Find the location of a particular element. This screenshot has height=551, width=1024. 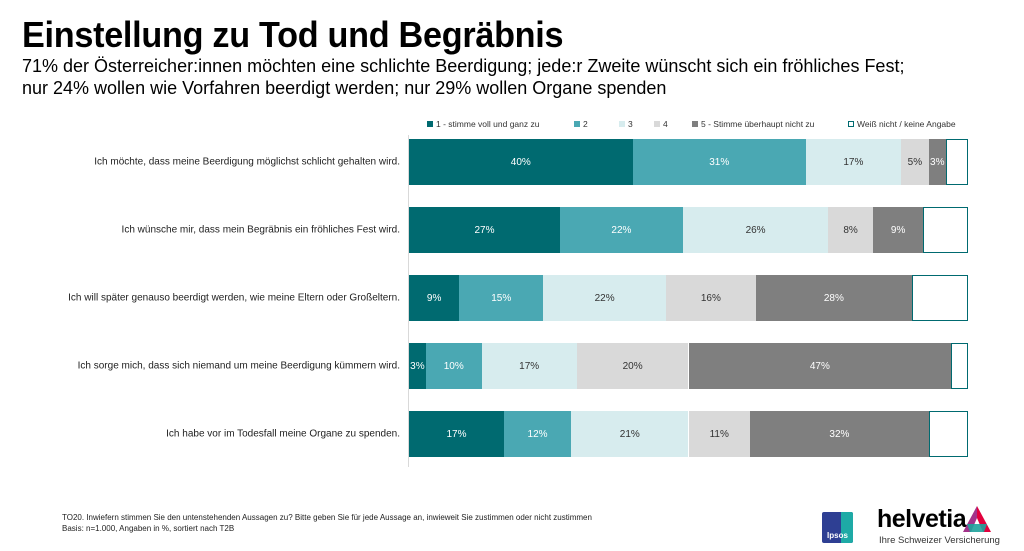

bar-segment: 28% is located at coordinates (834, 298).